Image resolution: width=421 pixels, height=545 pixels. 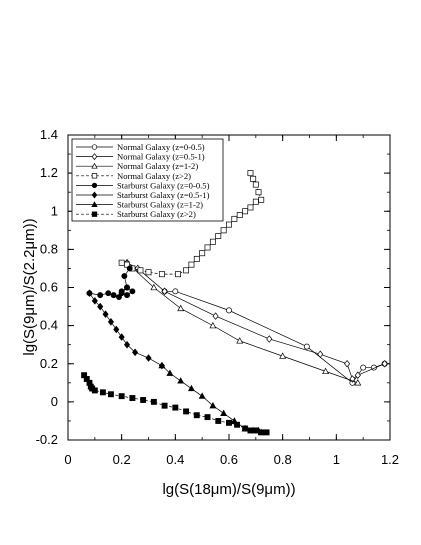 I want to click on y-tick-label: 0, so click(x=54, y=401).